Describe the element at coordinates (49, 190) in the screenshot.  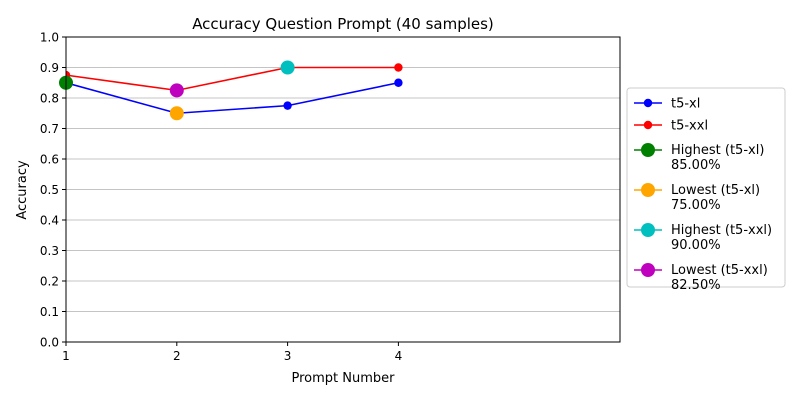
I see `y-tick-label: 0.5` at that location.